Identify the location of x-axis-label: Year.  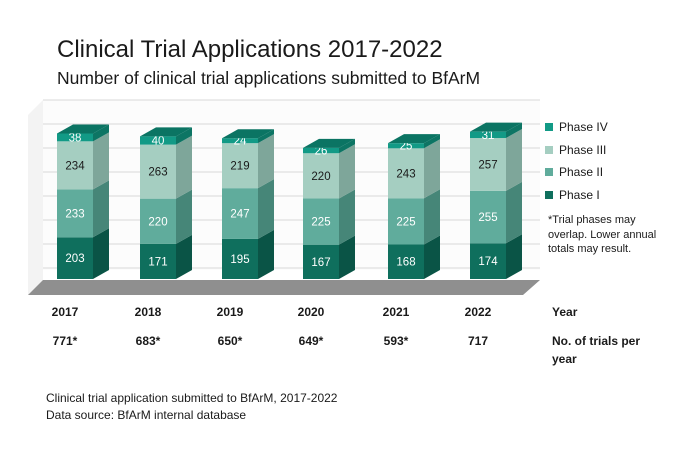
(565, 312).